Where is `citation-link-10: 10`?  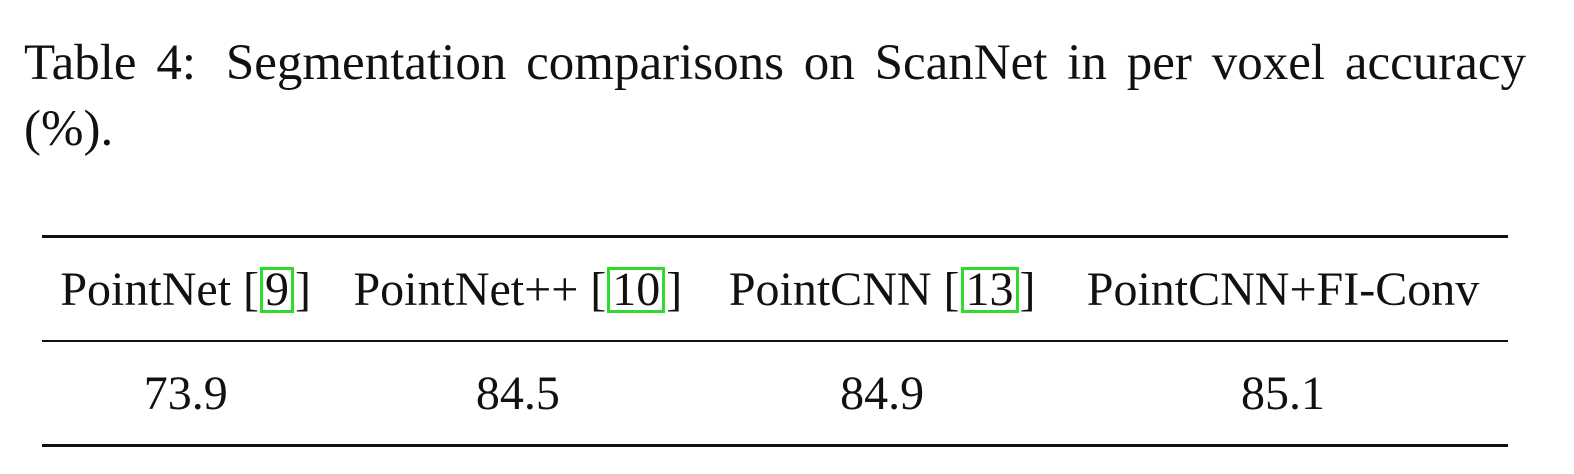 citation-link-10: 10 is located at coordinates (636, 289).